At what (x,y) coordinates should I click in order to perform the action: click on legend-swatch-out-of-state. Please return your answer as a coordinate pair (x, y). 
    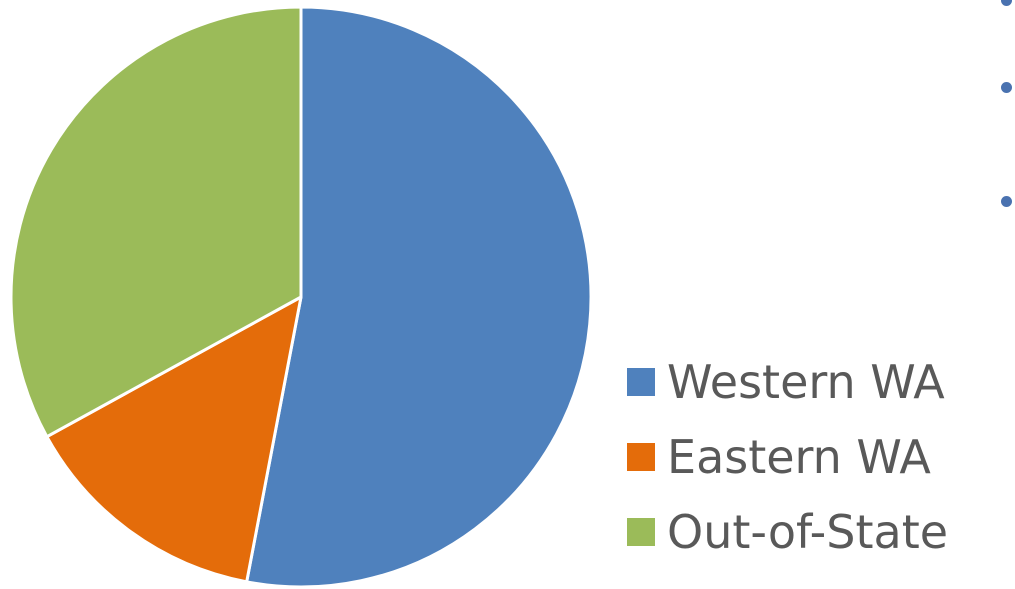
    Looking at the image, I should click on (641, 532).